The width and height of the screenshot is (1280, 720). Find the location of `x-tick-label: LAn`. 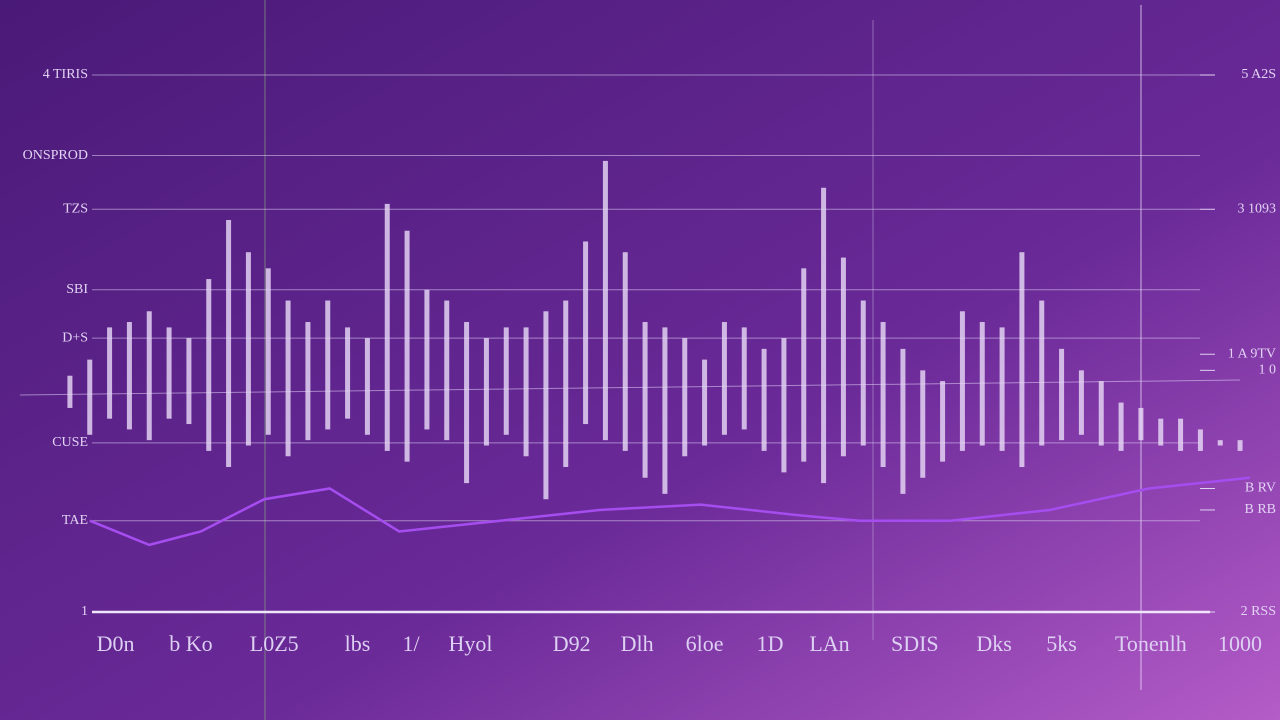

x-tick-label: LAn is located at coordinates (829, 643).